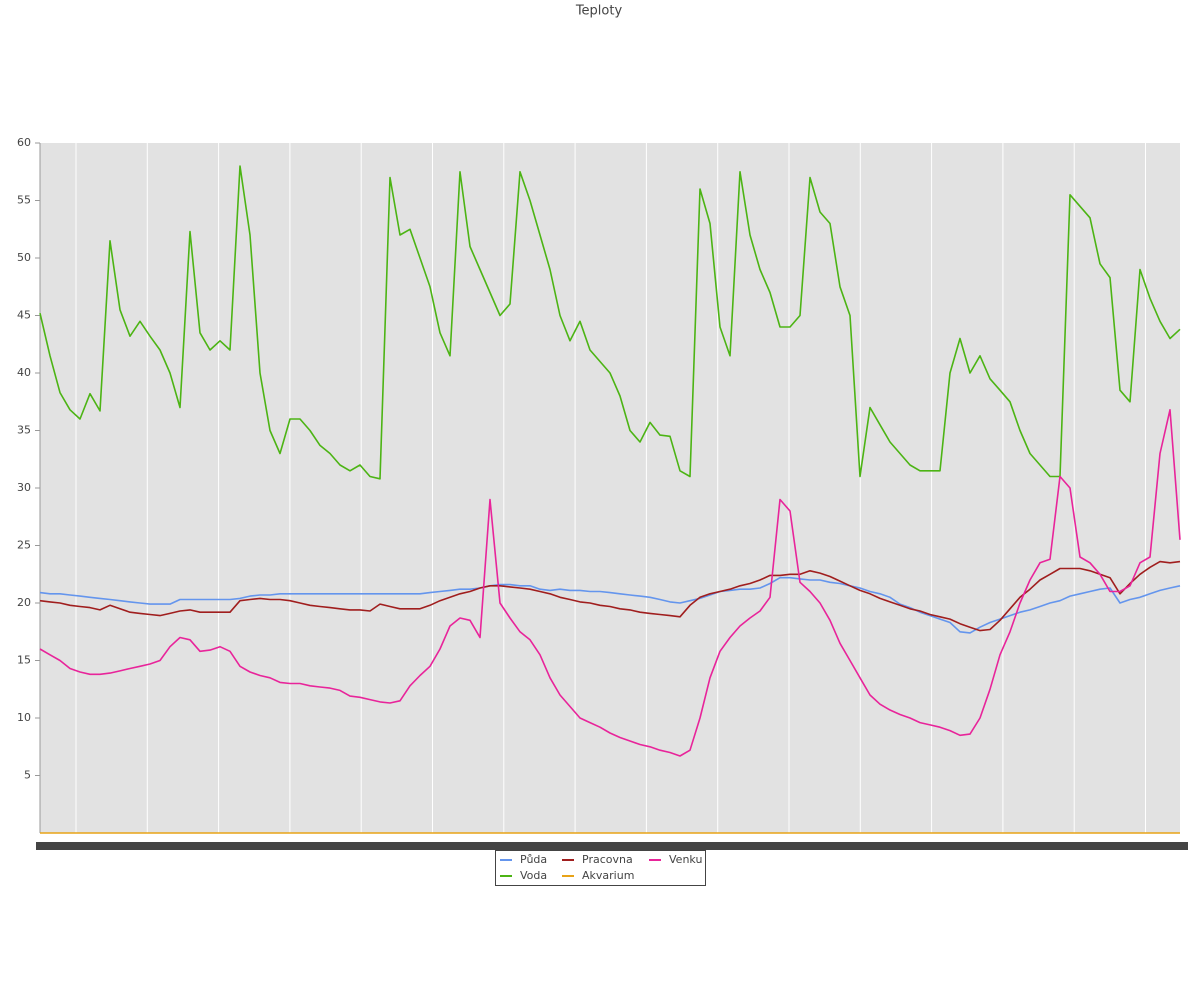 Image resolution: width=1200 pixels, height=1000 pixels. What do you see at coordinates (24, 487) in the screenshot?
I see `y-tick-label: 30` at bounding box center [24, 487].